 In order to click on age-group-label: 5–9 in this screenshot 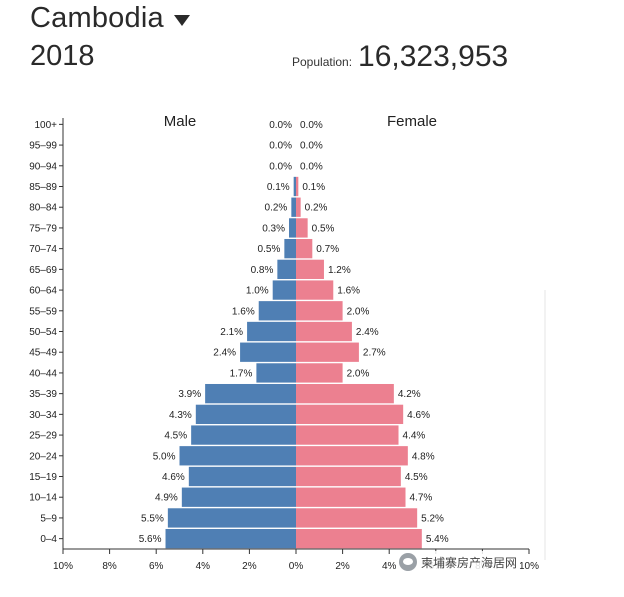, I will do `click(48, 518)`.